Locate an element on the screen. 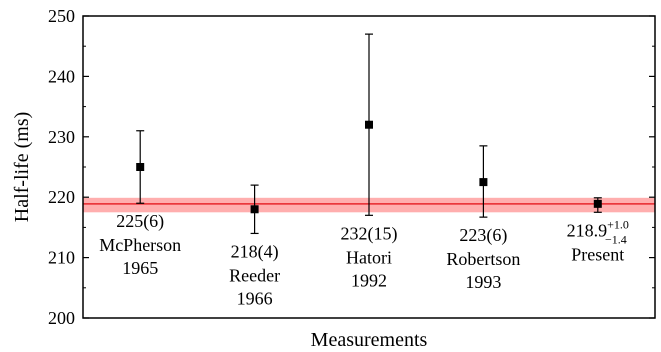 Image resolution: width=661 pixels, height=352 pixels. point-value-label: 232(15) is located at coordinates (369, 233).